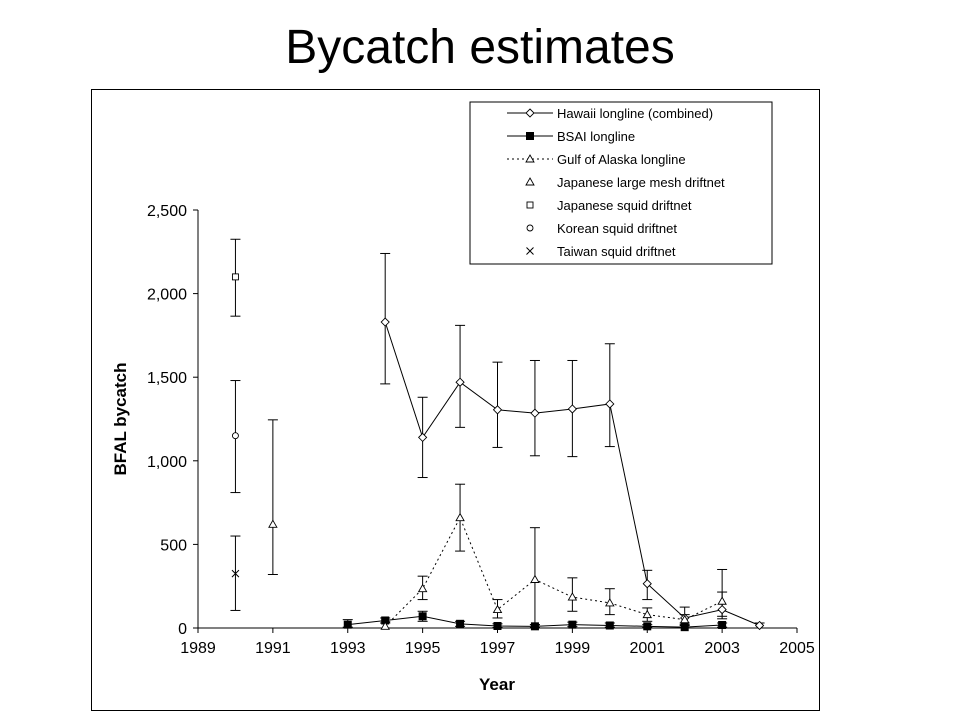 Image resolution: width=960 pixels, height=720 pixels. What do you see at coordinates (621, 159) in the screenshot?
I see `legend-label-gulf-of-alaska-longline: Gulf of Alaska longline` at bounding box center [621, 159].